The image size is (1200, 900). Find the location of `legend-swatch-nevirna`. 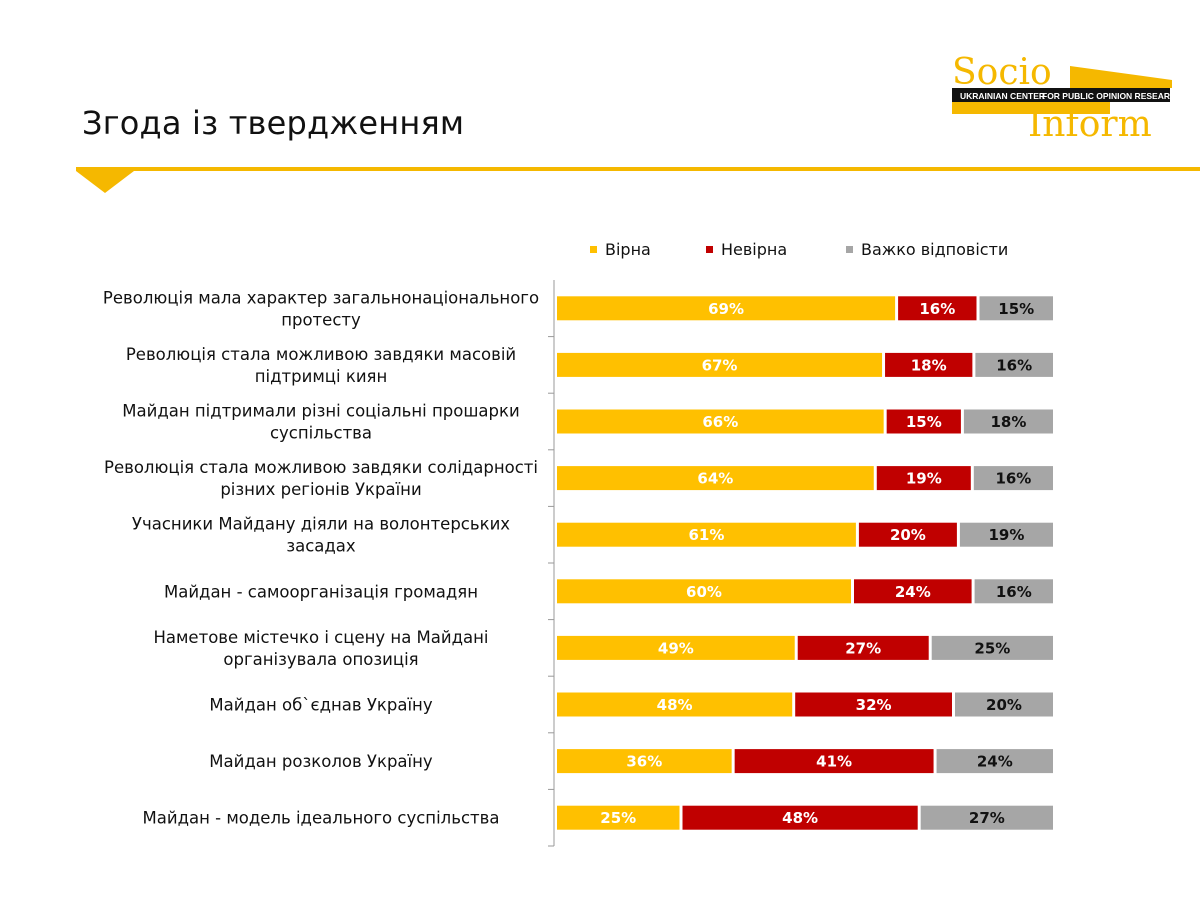

legend-swatch-nevirna is located at coordinates (709, 249).